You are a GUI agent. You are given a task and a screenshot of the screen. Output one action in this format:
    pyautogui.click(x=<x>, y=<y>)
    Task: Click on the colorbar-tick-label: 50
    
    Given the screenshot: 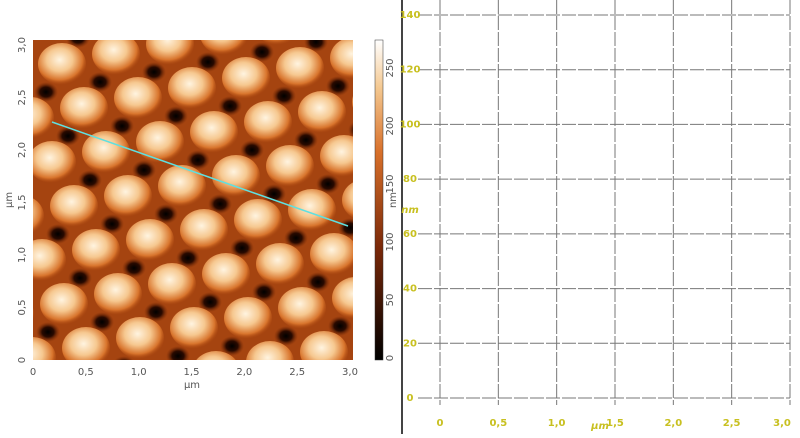 What is the action you would take?
    pyautogui.click(x=390, y=300)
    